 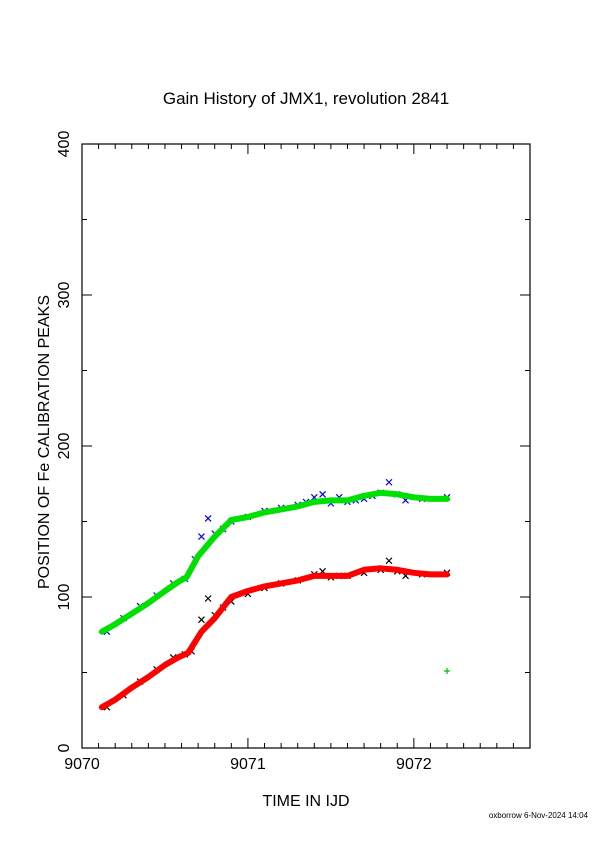 I want to click on x-tick-labels: 9070 9071 9072, so click(x=248, y=764).